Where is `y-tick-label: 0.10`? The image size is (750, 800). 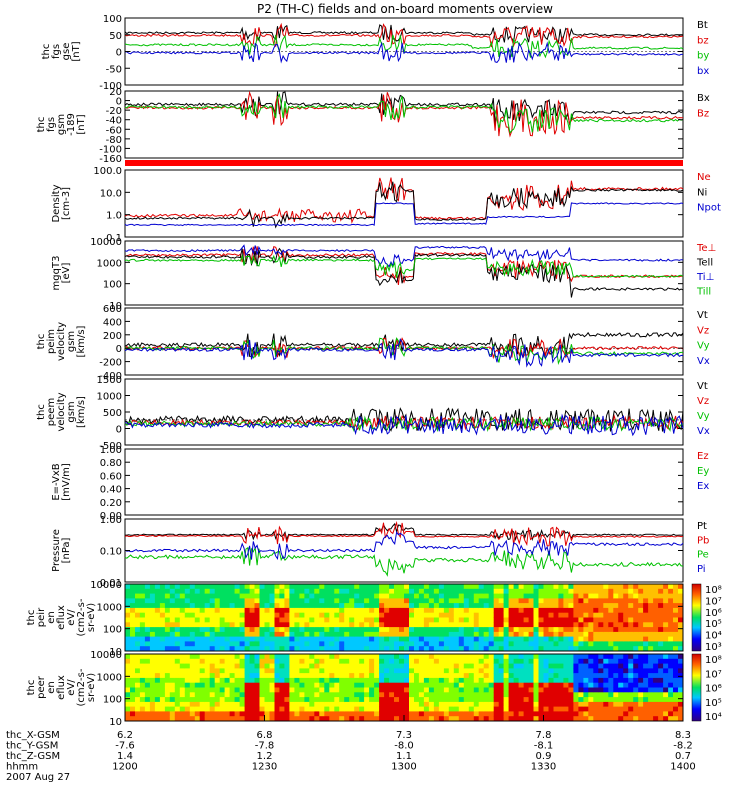
y-tick-label: 0.10 is located at coordinates (111, 552).